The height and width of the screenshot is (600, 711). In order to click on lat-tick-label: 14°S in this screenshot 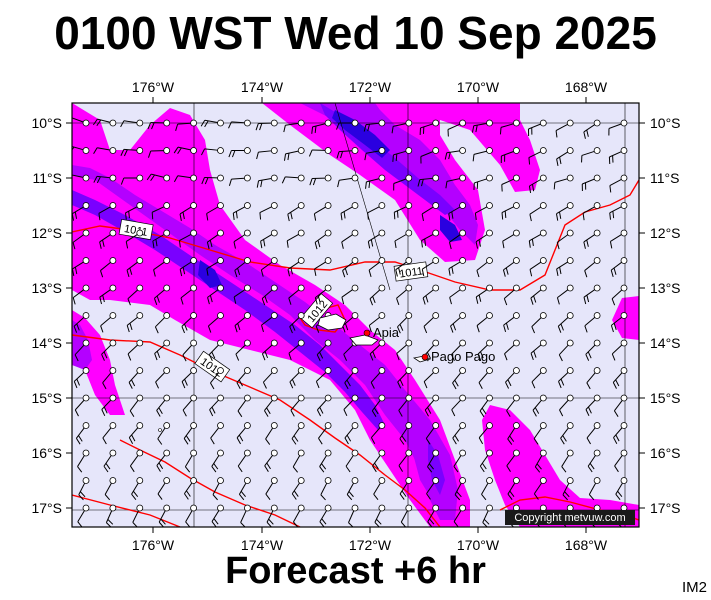, I will do `click(46, 343)`.